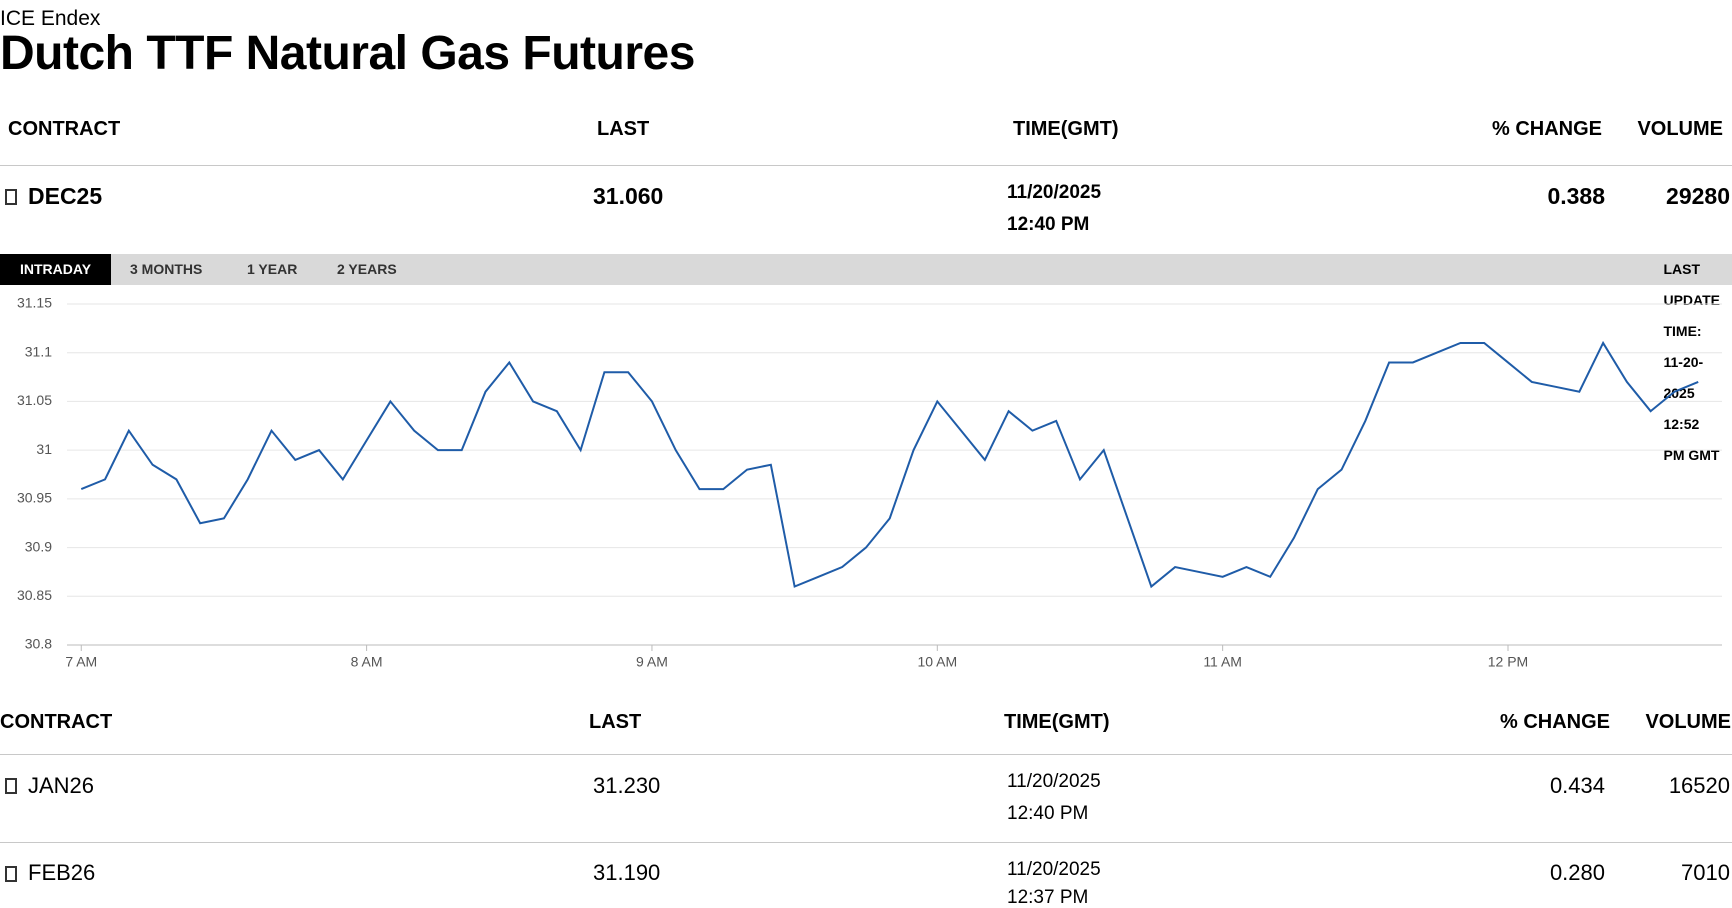 The width and height of the screenshot is (1732, 908). I want to click on tab: 2 YEARS, so click(367, 269).